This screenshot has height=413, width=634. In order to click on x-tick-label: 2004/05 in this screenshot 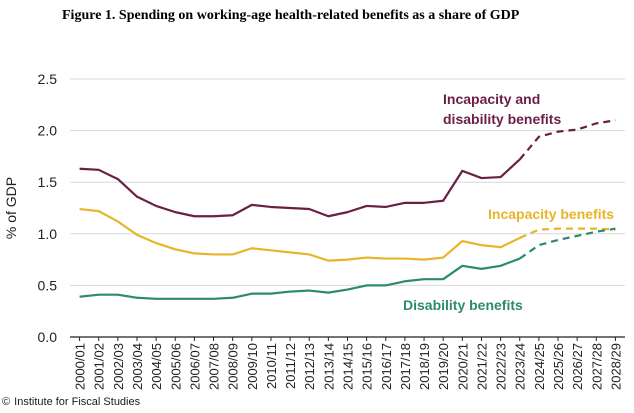, I will do `click(156, 366)`.